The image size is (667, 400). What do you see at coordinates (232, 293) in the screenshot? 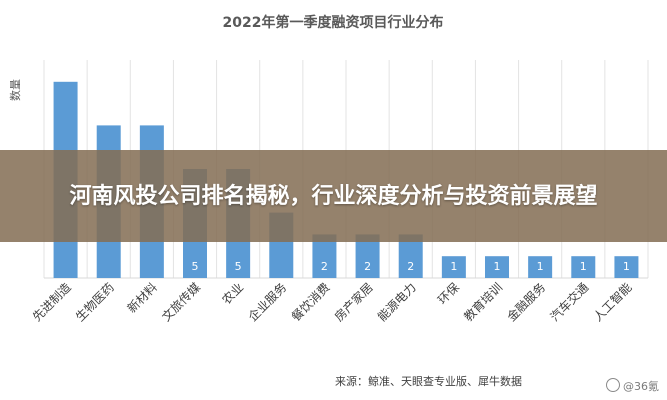
I see `x-tick-label: 农业` at bounding box center [232, 293].